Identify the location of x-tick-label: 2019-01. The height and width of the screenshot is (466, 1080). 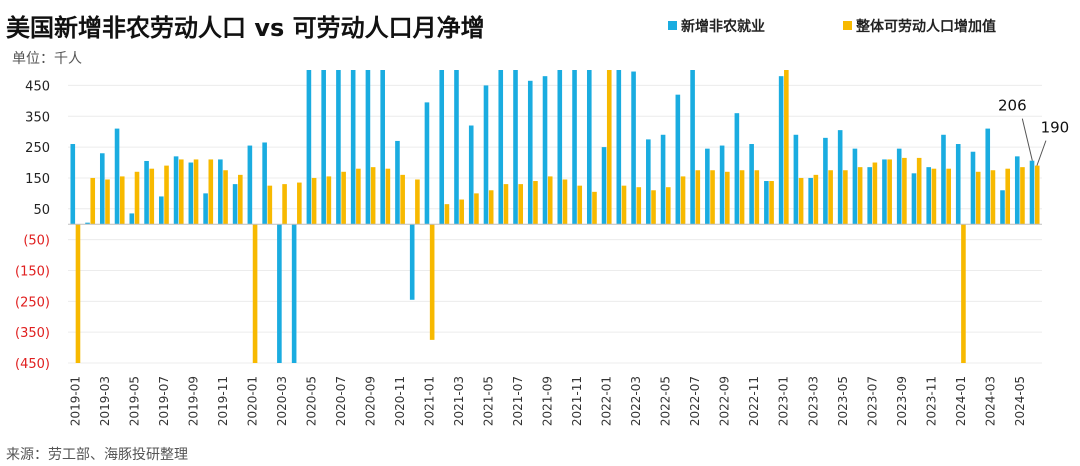
(75, 401).